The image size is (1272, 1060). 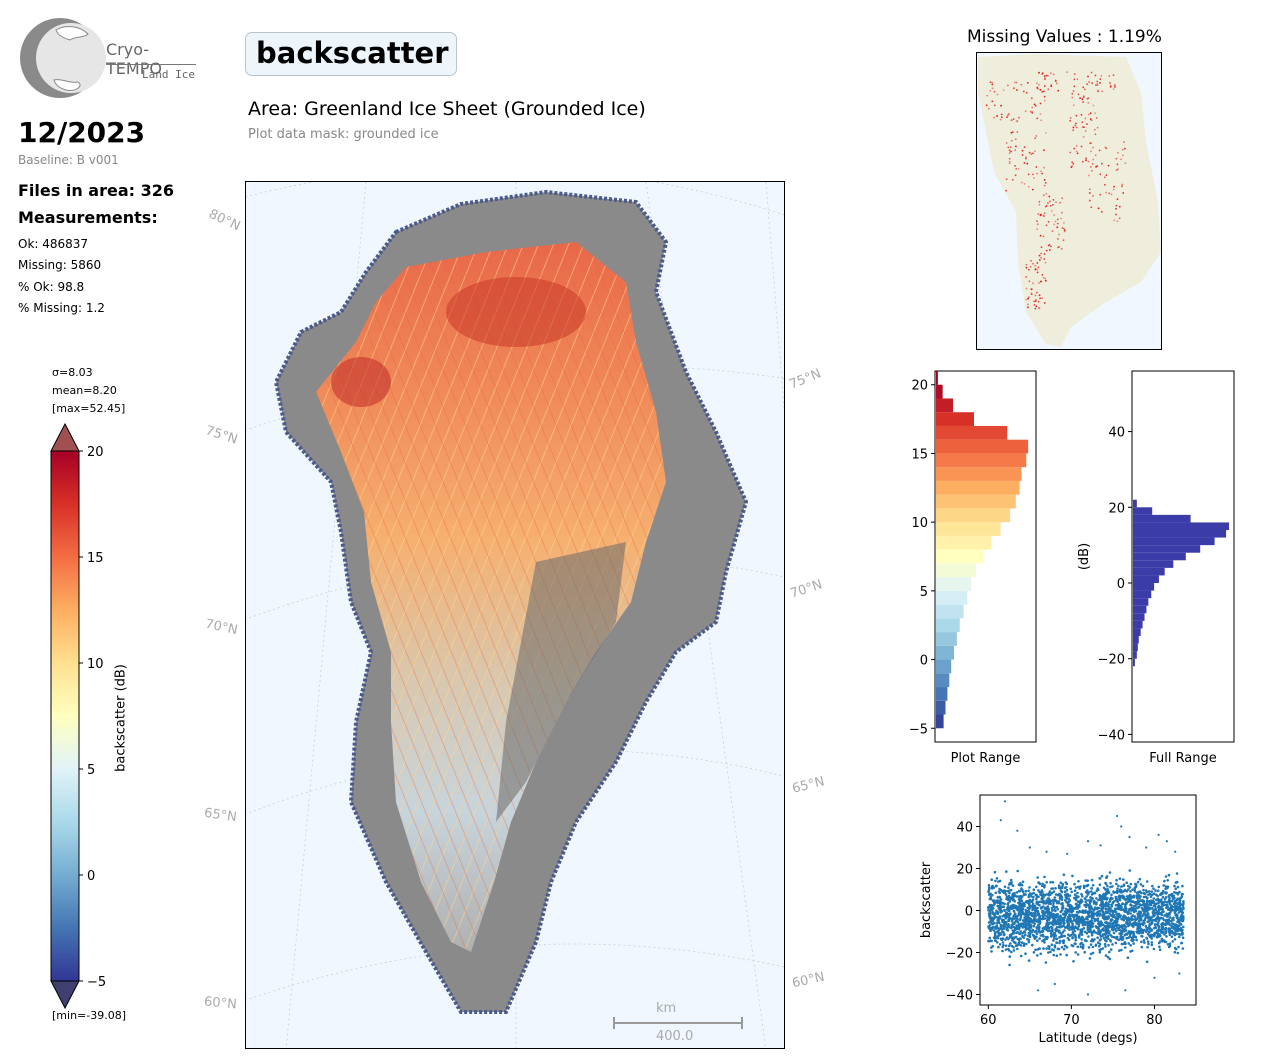 What do you see at coordinates (1116, 433) in the screenshot?
I see `hist-tick-label: 40` at bounding box center [1116, 433].